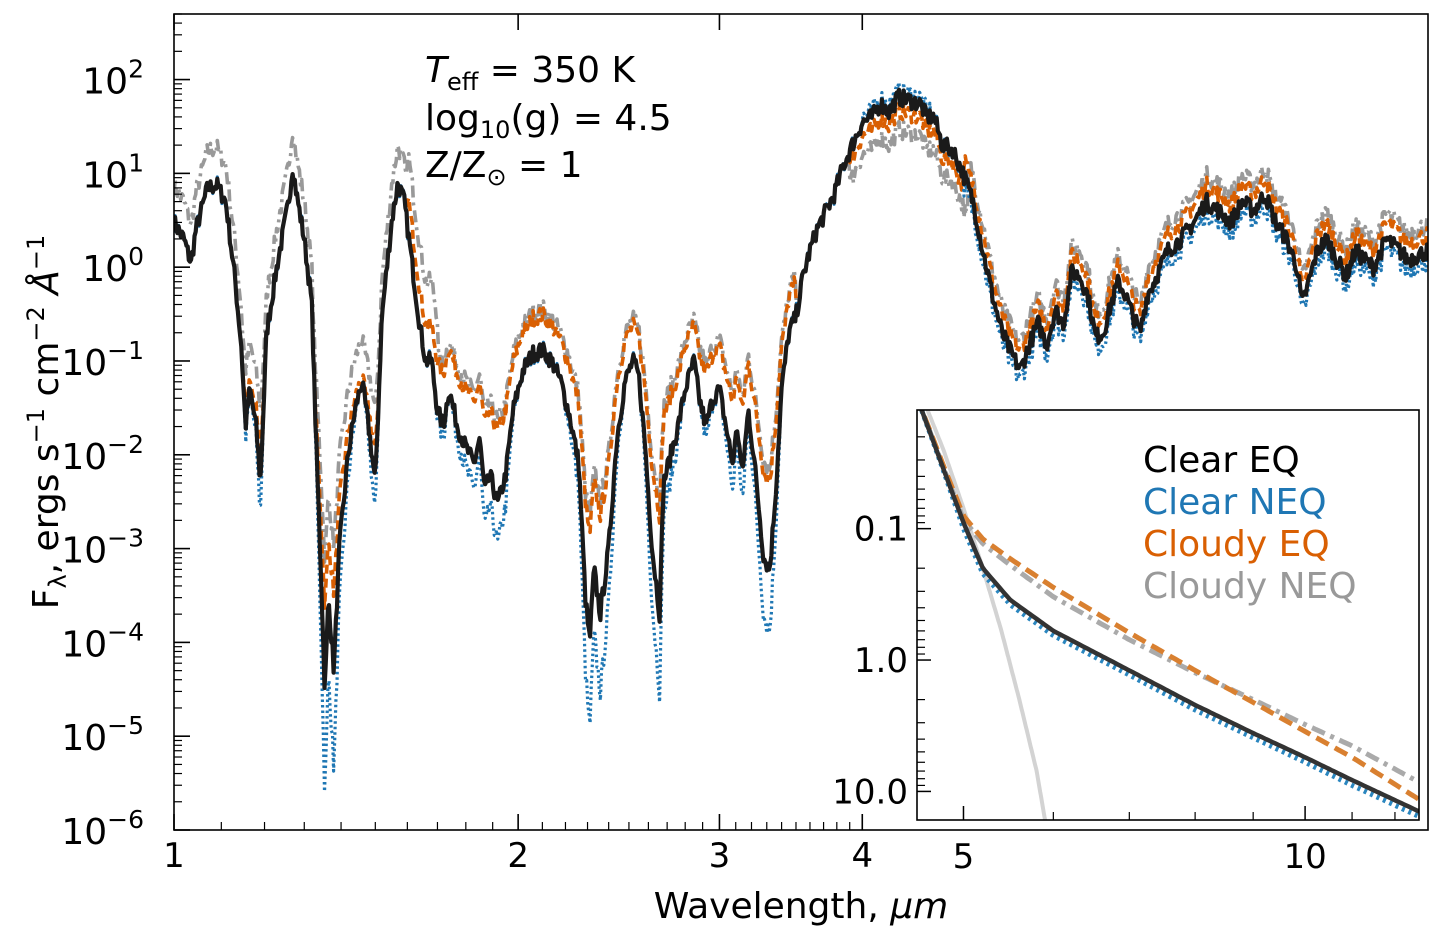 This screenshot has width=1443, height=943. I want to click on y-tick-label: 10¹, so click(113, 172).